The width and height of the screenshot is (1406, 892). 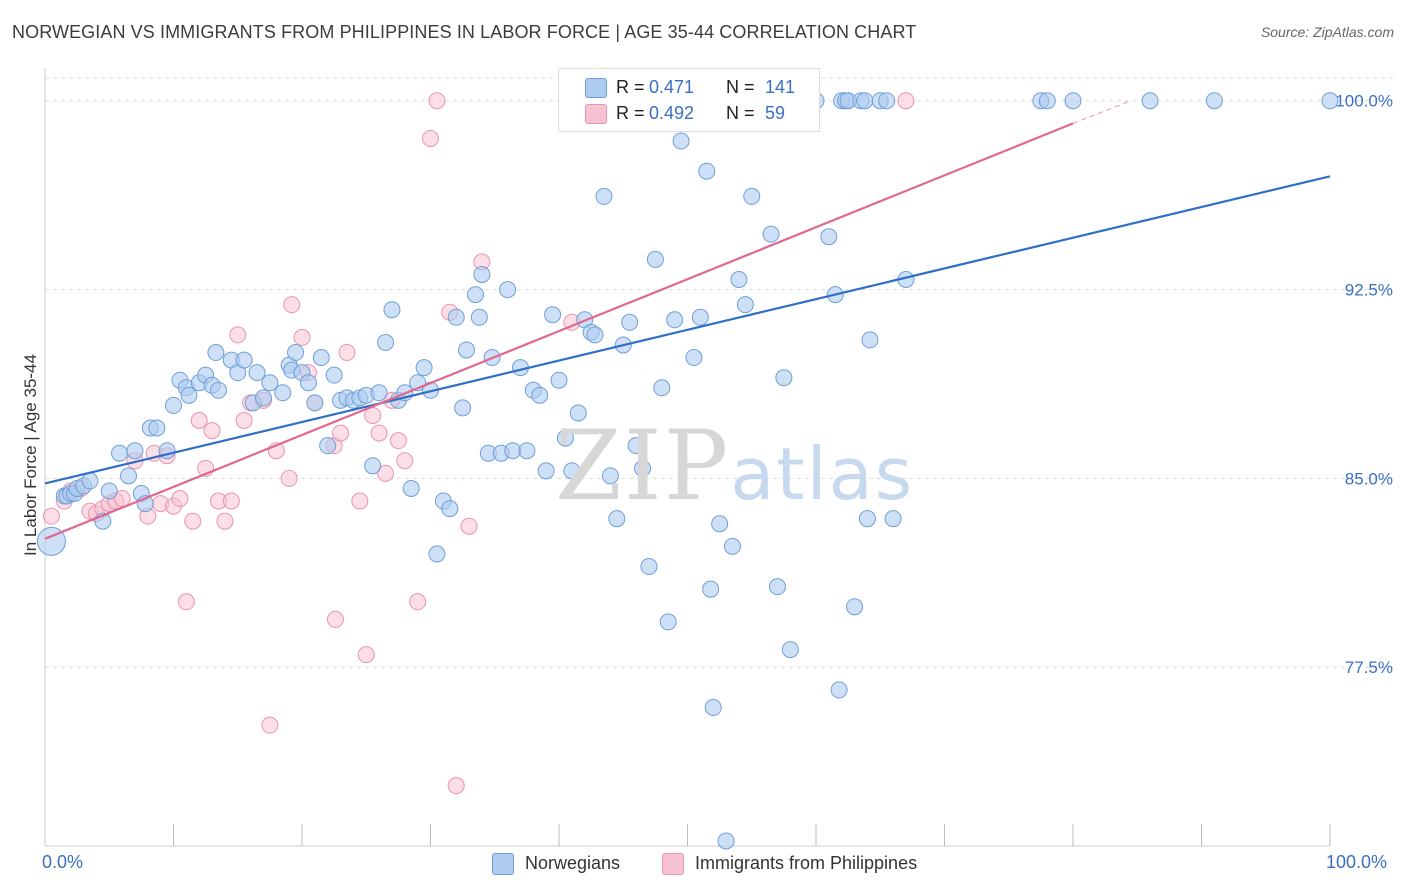 What do you see at coordinates (1364, 101) in the screenshot?
I see `y-tick-label: 100.0%` at bounding box center [1364, 101].